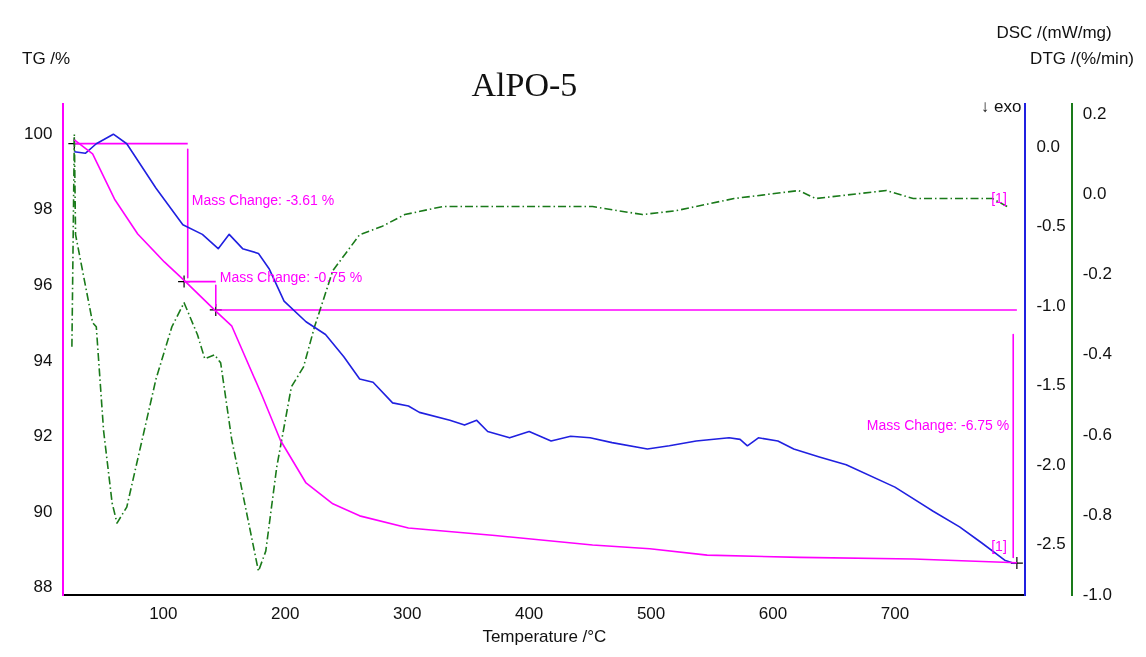 This screenshot has width=1146, height=657. I want to click on annotation: Mass Change: -6.75 %, so click(938, 424).